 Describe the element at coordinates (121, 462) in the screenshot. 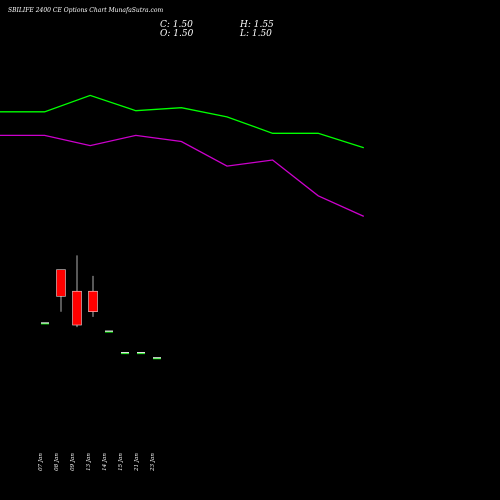

I see `x-tick-label: 15 Jan` at that location.